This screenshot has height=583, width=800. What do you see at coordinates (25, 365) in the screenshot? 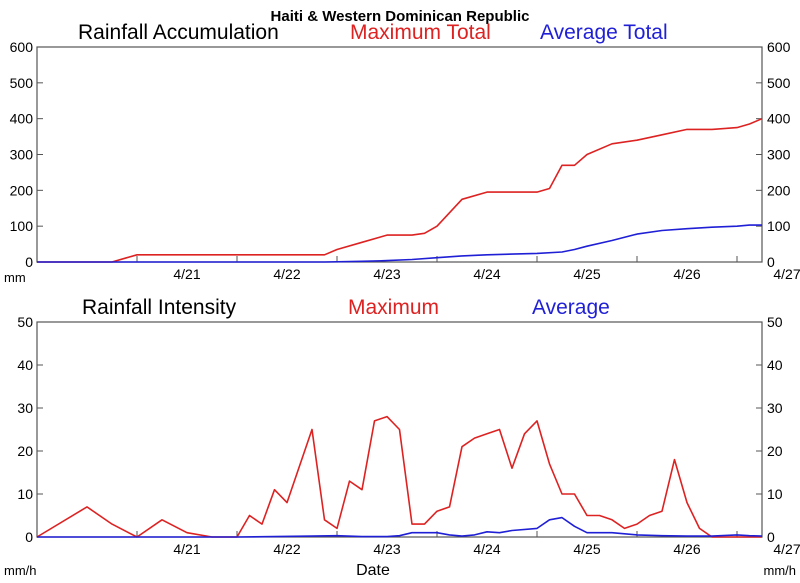
I see `y-tick-label-left: 40` at bounding box center [25, 365].